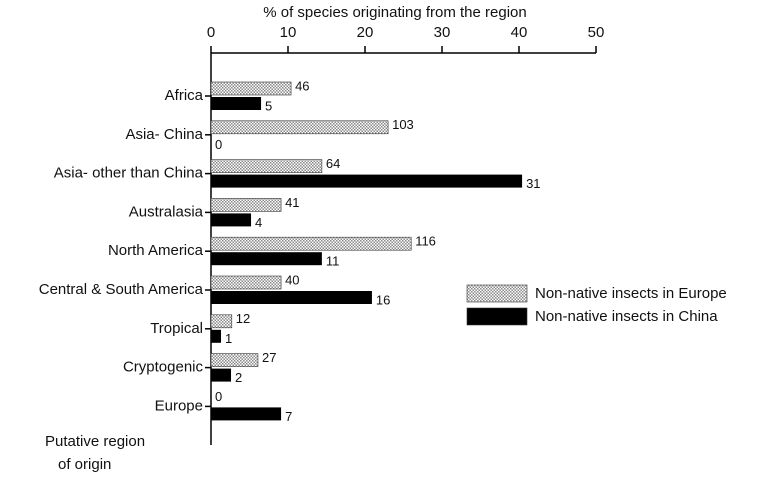 The width and height of the screenshot is (765, 482). I want to click on y-tick-label: Africa, so click(184, 95).